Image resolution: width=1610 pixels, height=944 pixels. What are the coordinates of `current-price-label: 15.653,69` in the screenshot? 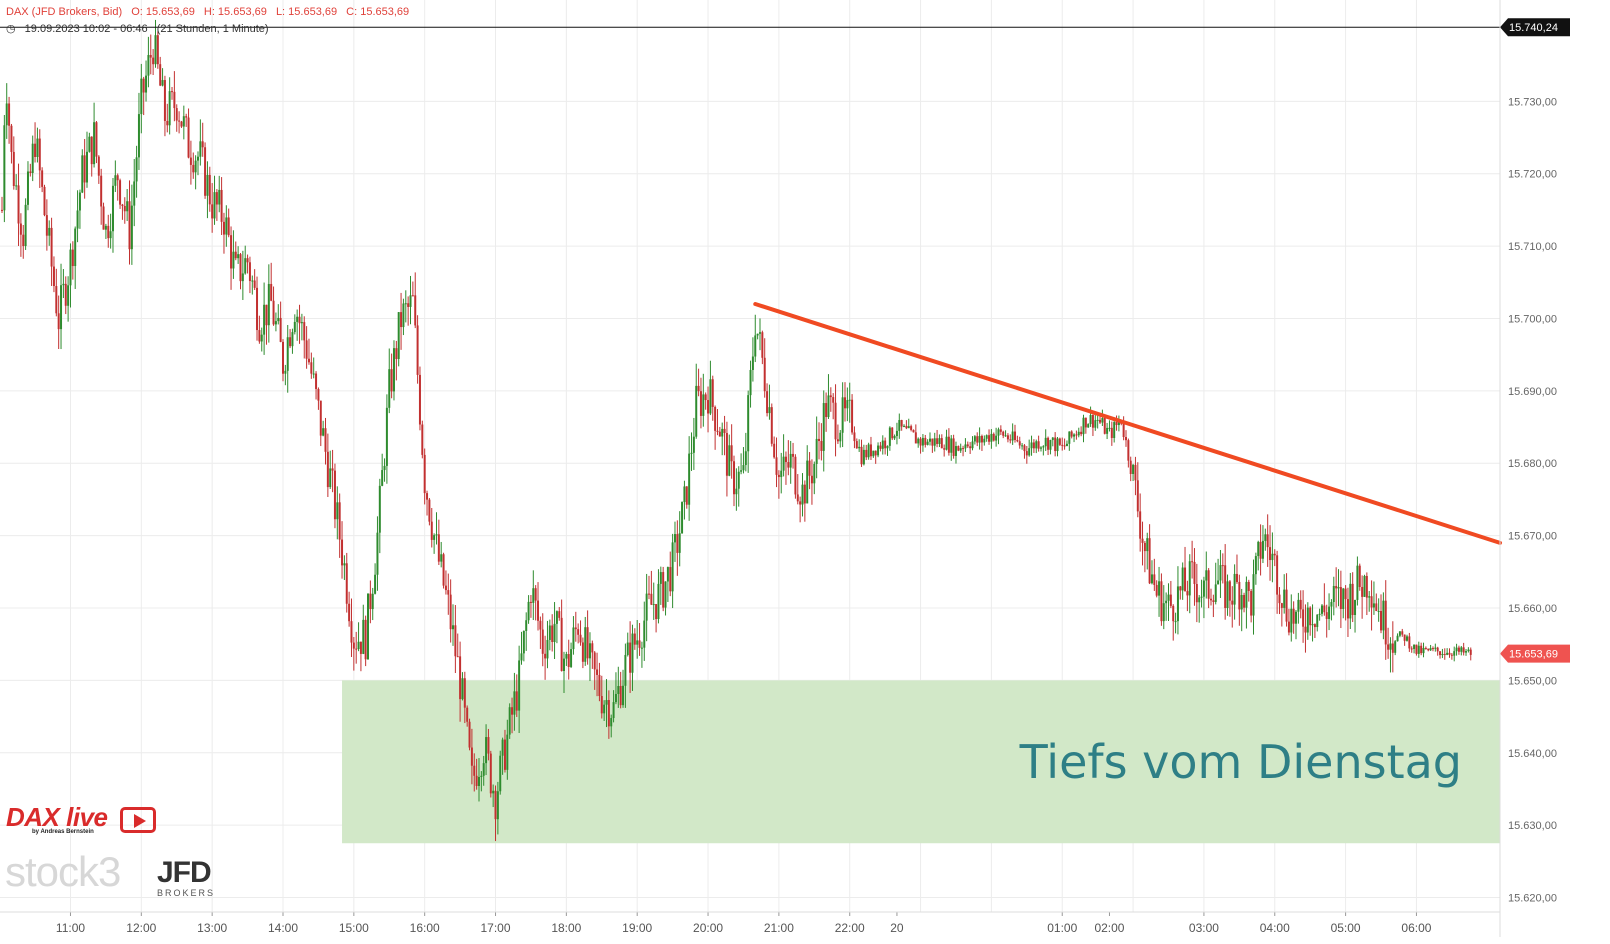 It's located at (1533, 655).